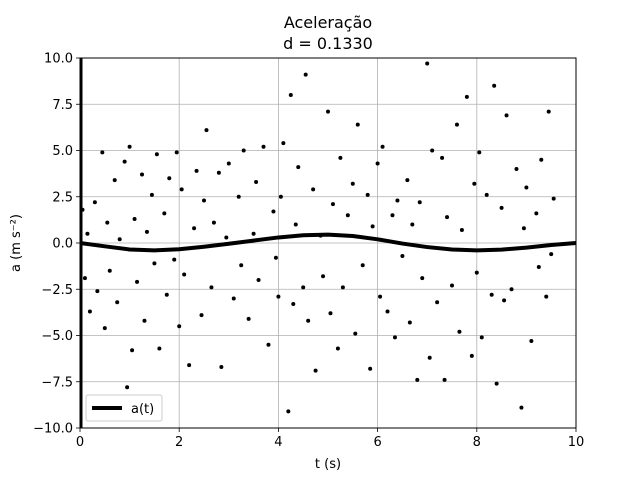  What do you see at coordinates (328, 464) in the screenshot?
I see `x-axis-label: t (s)` at bounding box center [328, 464].